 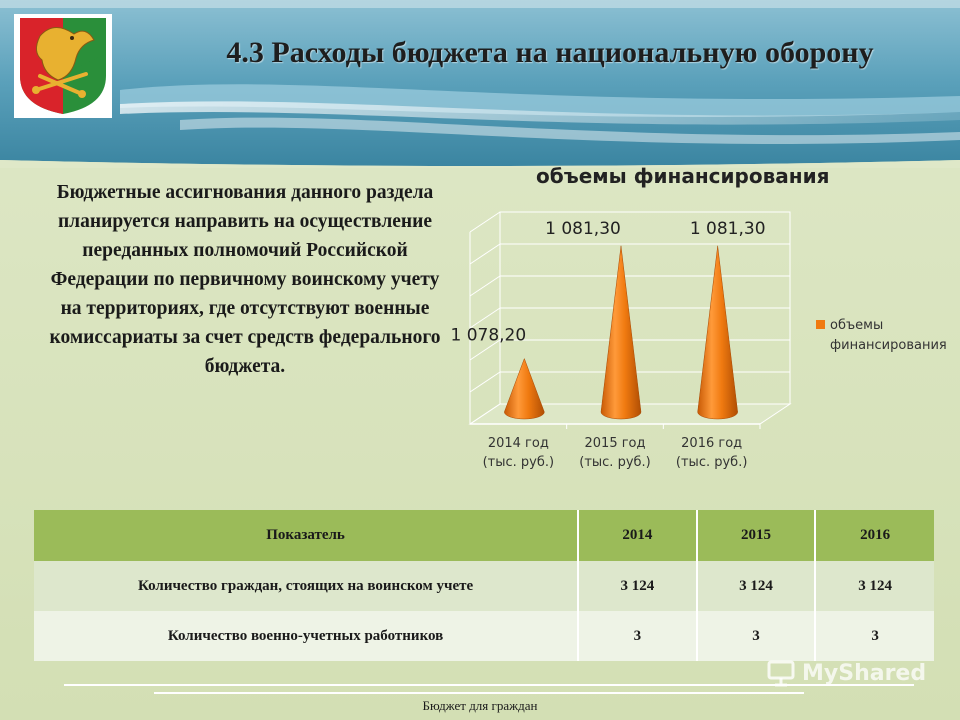 What do you see at coordinates (781, 673) in the screenshot?
I see `presentation-icon` at bounding box center [781, 673].